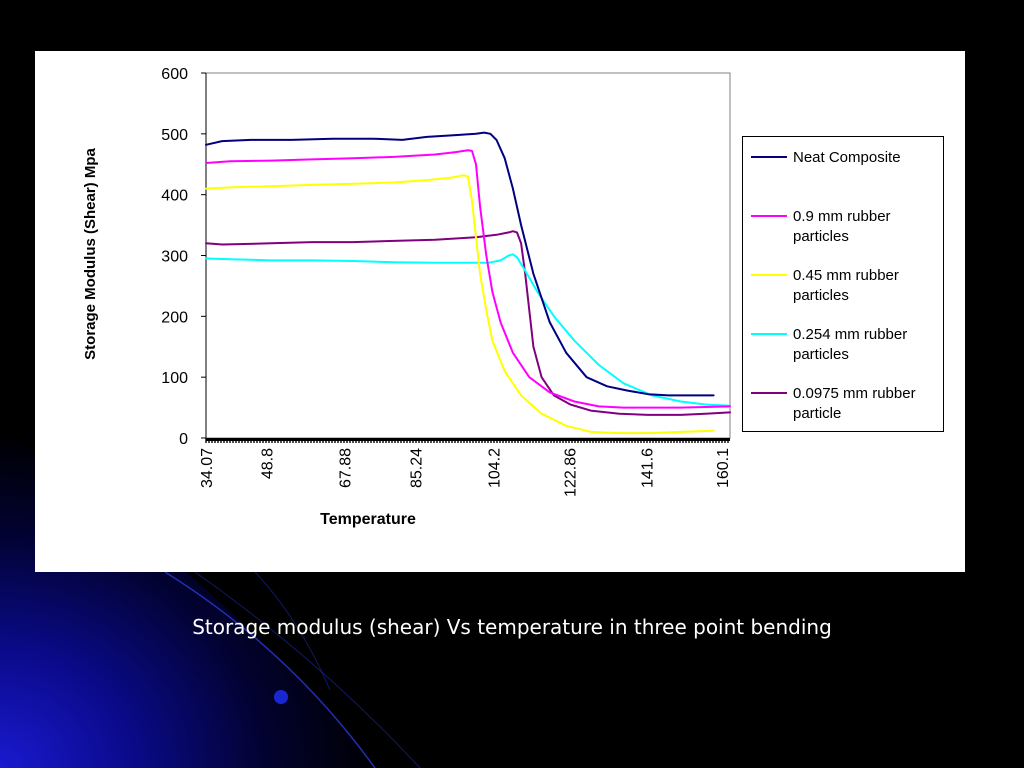  Describe the element at coordinates (842, 226) in the screenshot. I see `legend-label: 0.9 mm rubber particles` at that location.